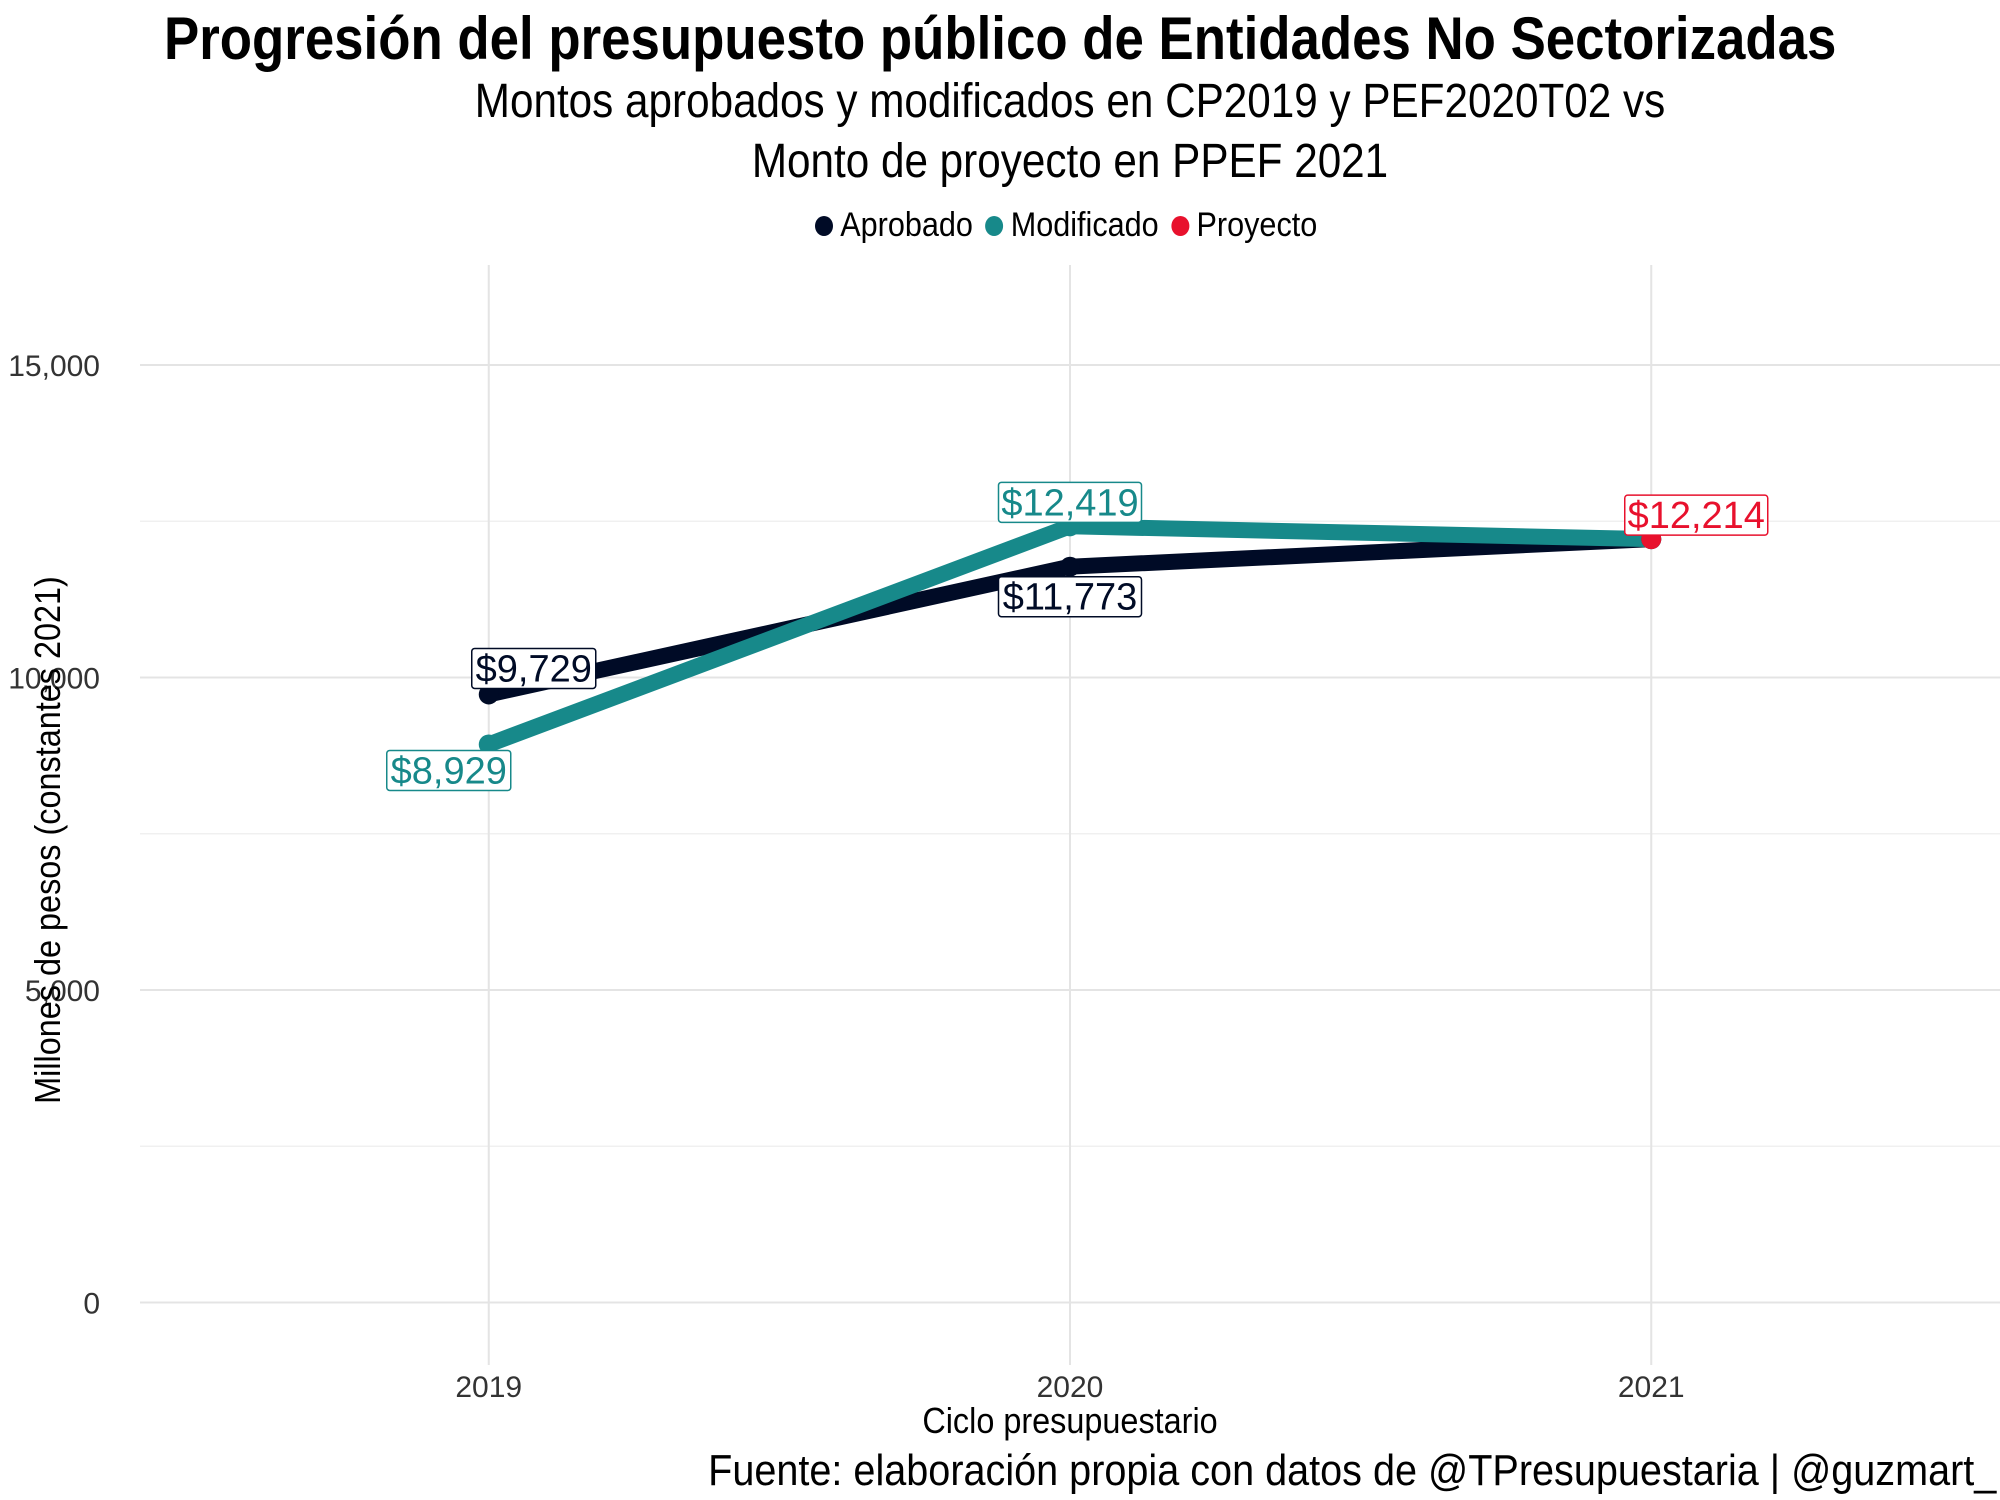 Image resolution: width=2000 pixels, height=1500 pixels. What do you see at coordinates (54, 679) in the screenshot?
I see `y-tick-label: 10,000` at bounding box center [54, 679].